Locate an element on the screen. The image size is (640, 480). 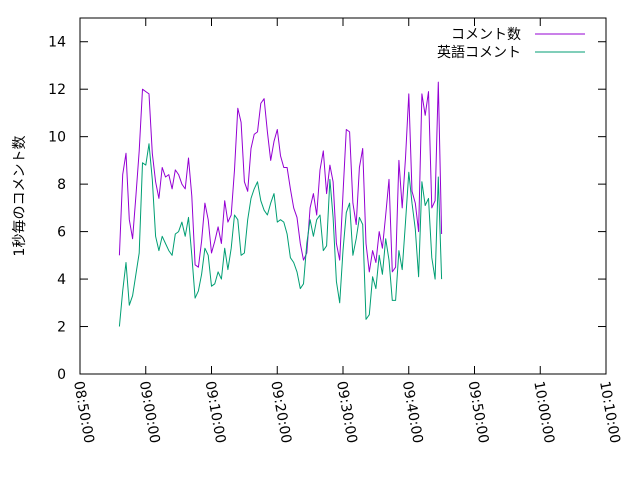
y-tick-label: 8 is located at coordinates (61, 185).